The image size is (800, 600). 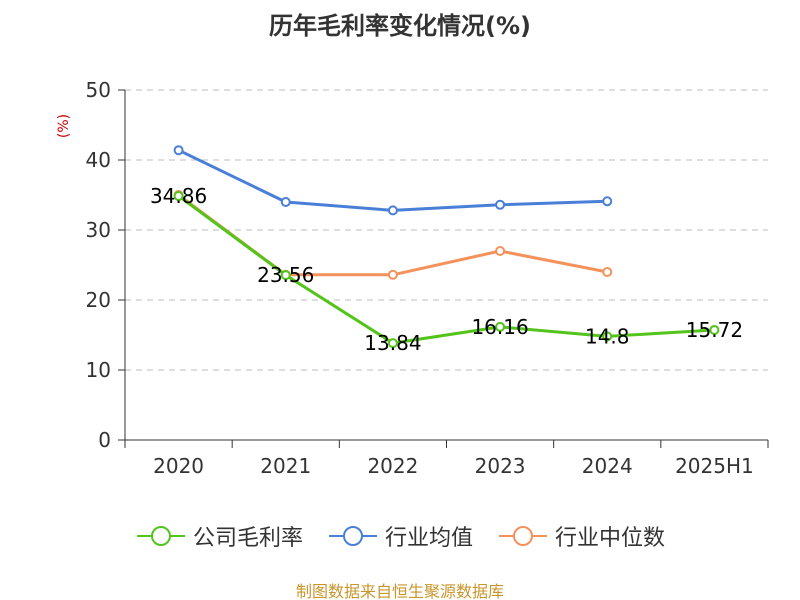 What do you see at coordinates (98, 160) in the screenshot?
I see `y-tick-label: 40` at bounding box center [98, 160].